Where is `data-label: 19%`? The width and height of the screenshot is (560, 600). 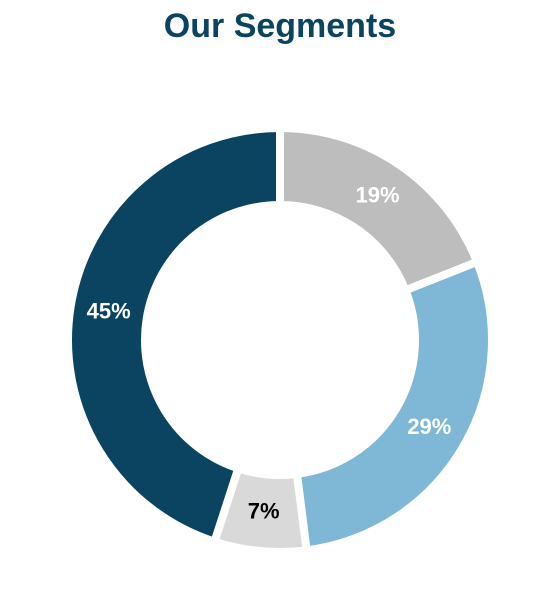
data-label: 19% is located at coordinates (377, 194).